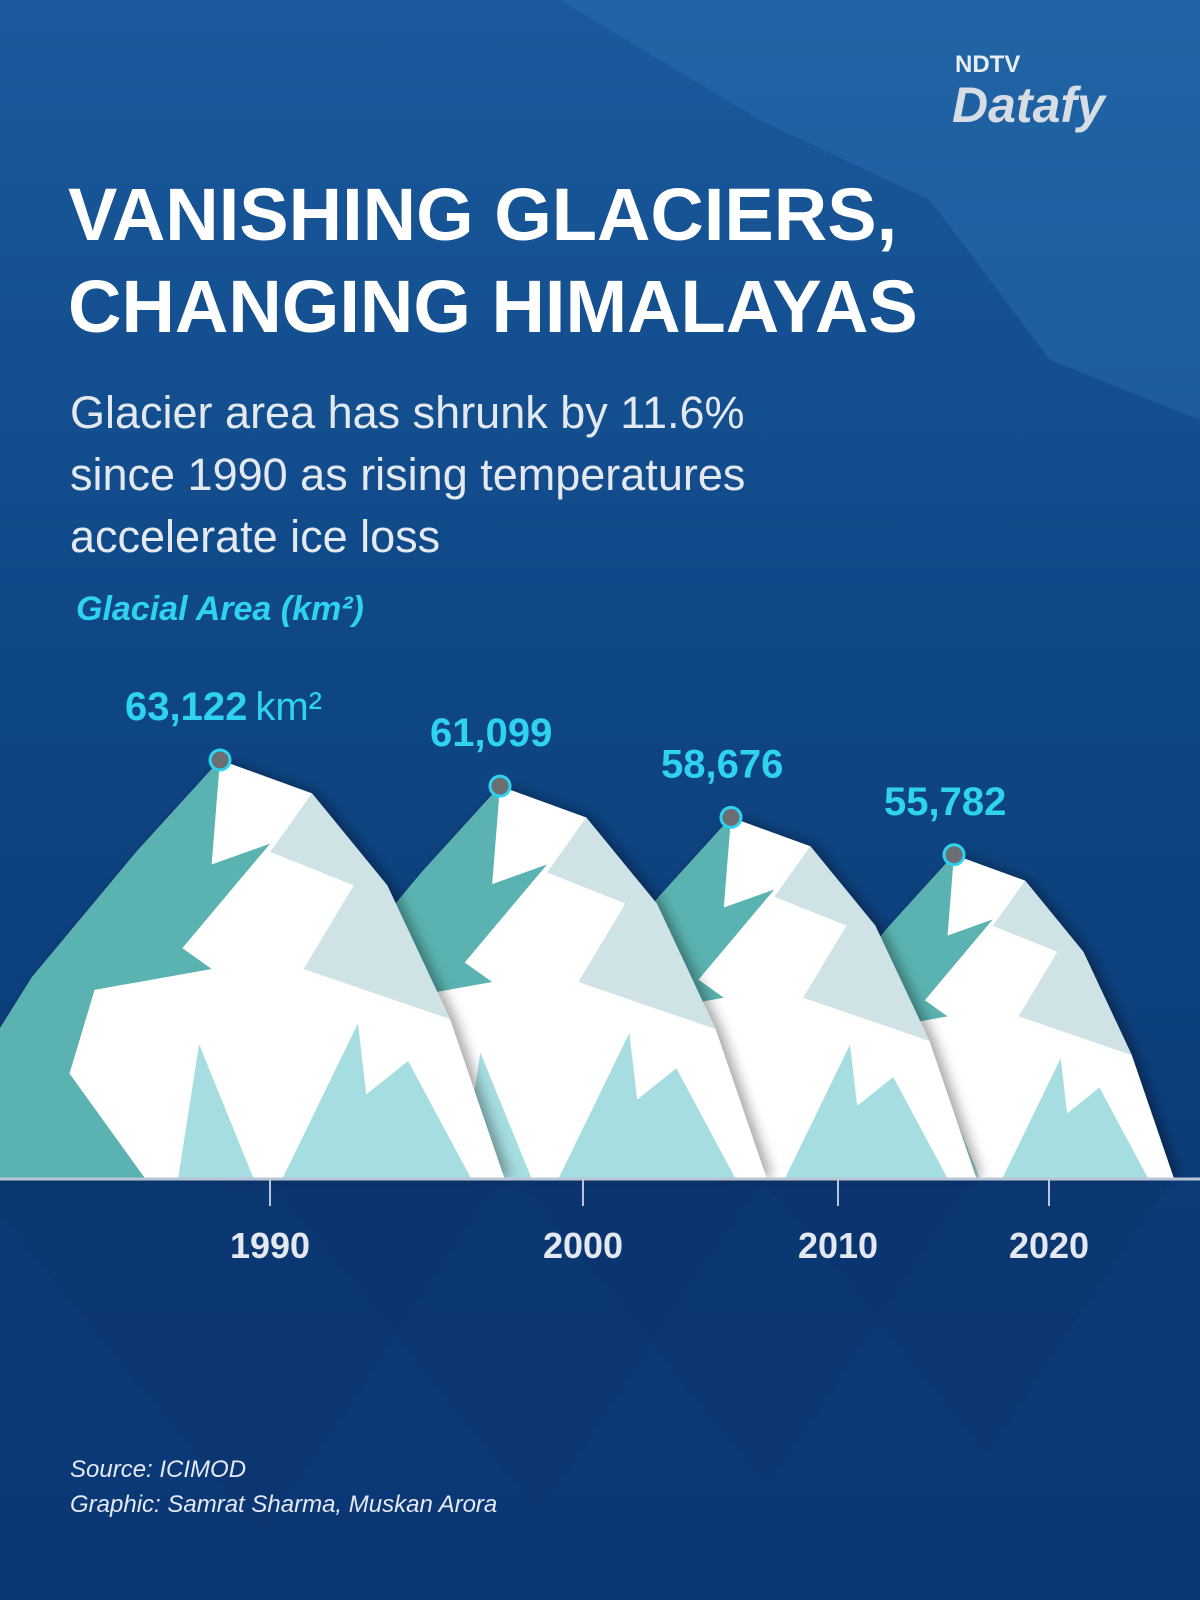 The height and width of the screenshot is (1600, 1200). Describe the element at coordinates (186, 707) in the screenshot. I see `value-number: 63,122` at that location.